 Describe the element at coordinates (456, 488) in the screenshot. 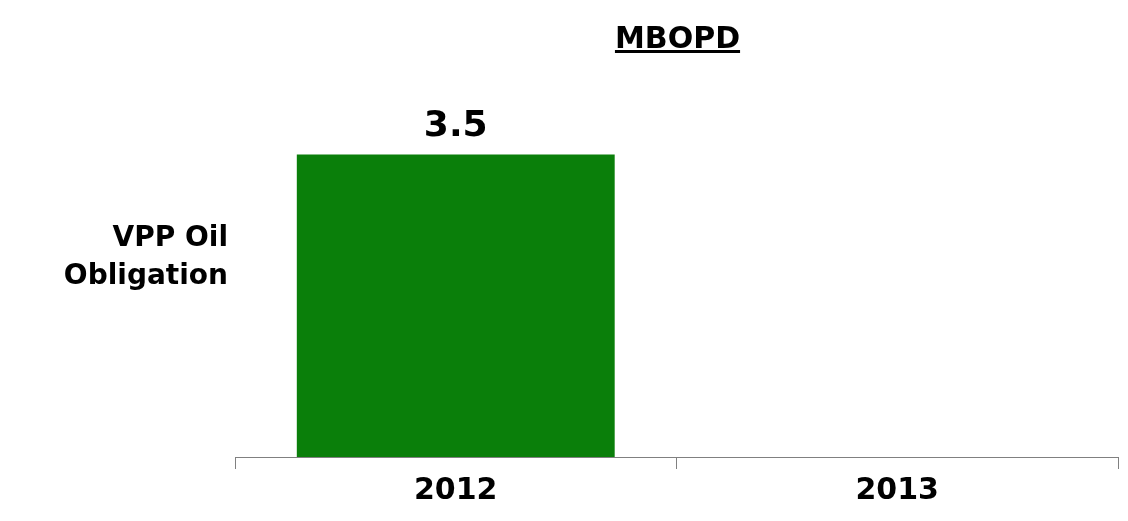

I see `x-tick-label: 2012` at that location.